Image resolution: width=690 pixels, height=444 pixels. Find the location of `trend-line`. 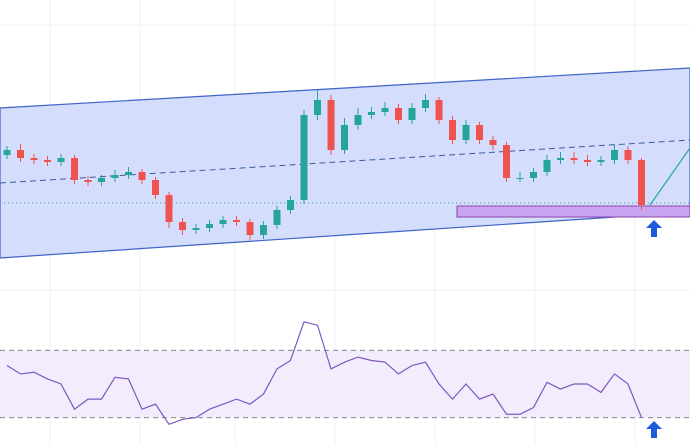

trend-line is located at coordinates (669, 176).